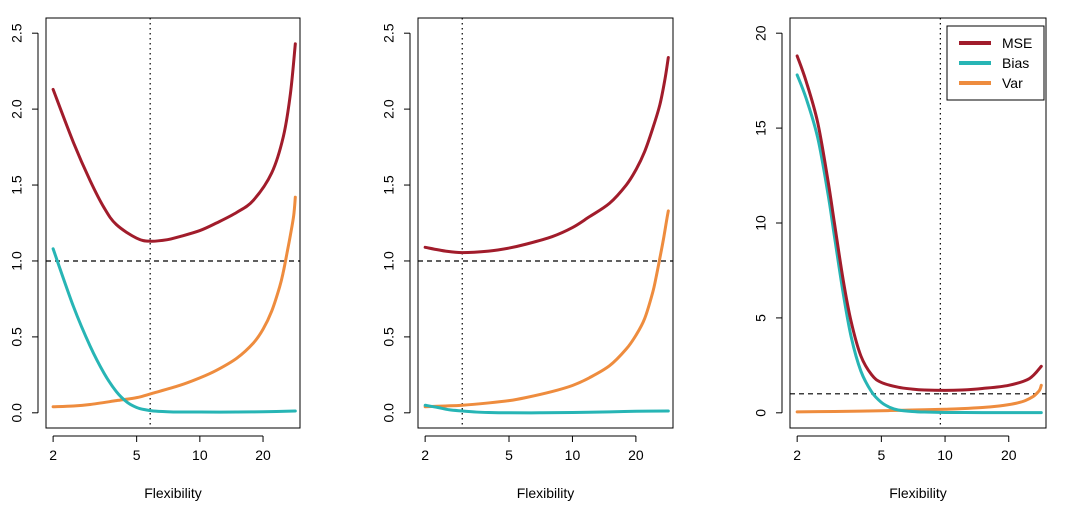  I want to click on y-tick-label: 5, so click(761, 318).